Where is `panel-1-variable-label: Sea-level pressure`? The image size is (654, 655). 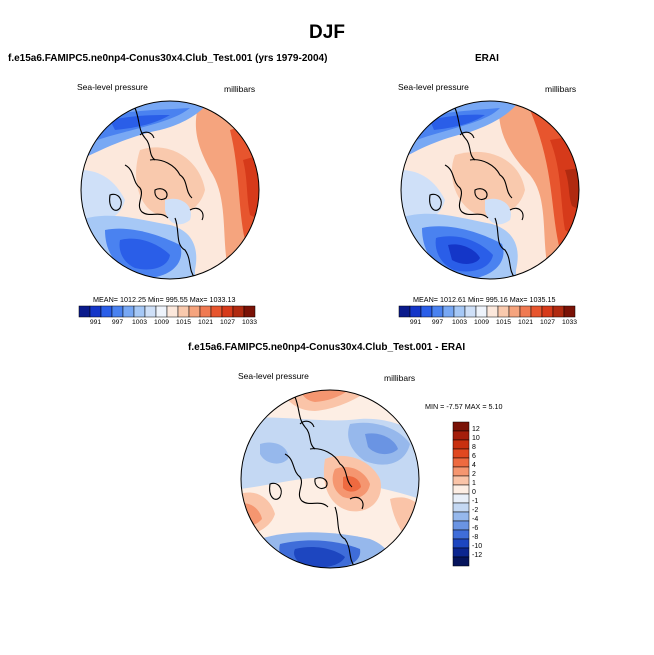 panel-1-variable-label: Sea-level pressure is located at coordinates (112, 87).